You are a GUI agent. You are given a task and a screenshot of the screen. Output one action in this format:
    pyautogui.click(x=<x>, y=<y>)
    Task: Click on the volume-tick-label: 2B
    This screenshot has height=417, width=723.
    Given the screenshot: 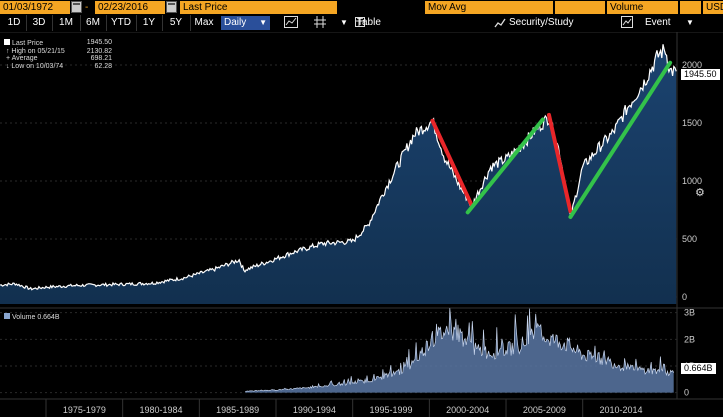 What is the action you would take?
    pyautogui.click(x=689, y=339)
    